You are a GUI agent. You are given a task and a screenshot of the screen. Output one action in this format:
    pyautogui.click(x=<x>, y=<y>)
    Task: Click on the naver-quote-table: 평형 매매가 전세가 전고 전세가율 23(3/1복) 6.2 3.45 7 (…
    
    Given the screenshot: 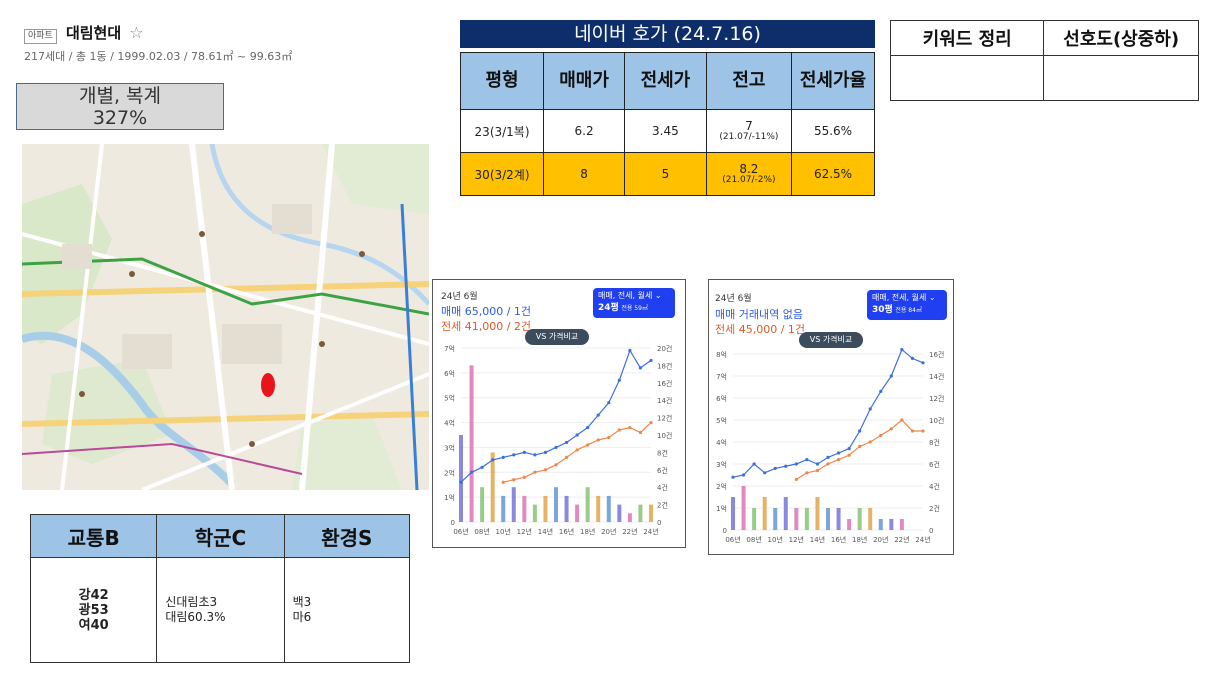 What is the action you would take?
    pyautogui.click(x=667, y=124)
    